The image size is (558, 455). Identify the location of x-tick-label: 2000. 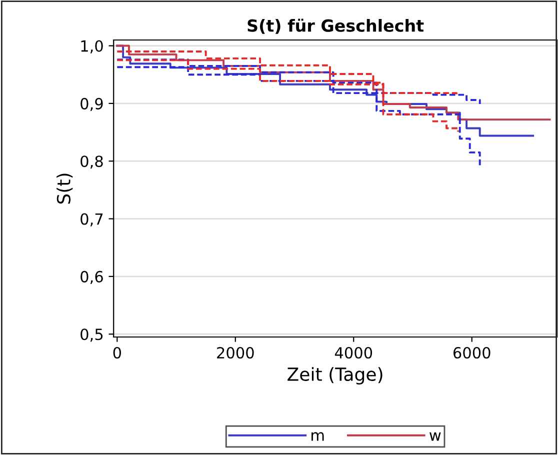
(235, 352).